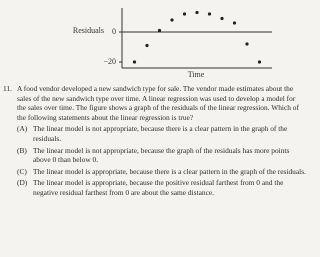 The image size is (320, 257). Describe the element at coordinates (109, 61) in the screenshot. I see `y-tick-label: −20` at that location.